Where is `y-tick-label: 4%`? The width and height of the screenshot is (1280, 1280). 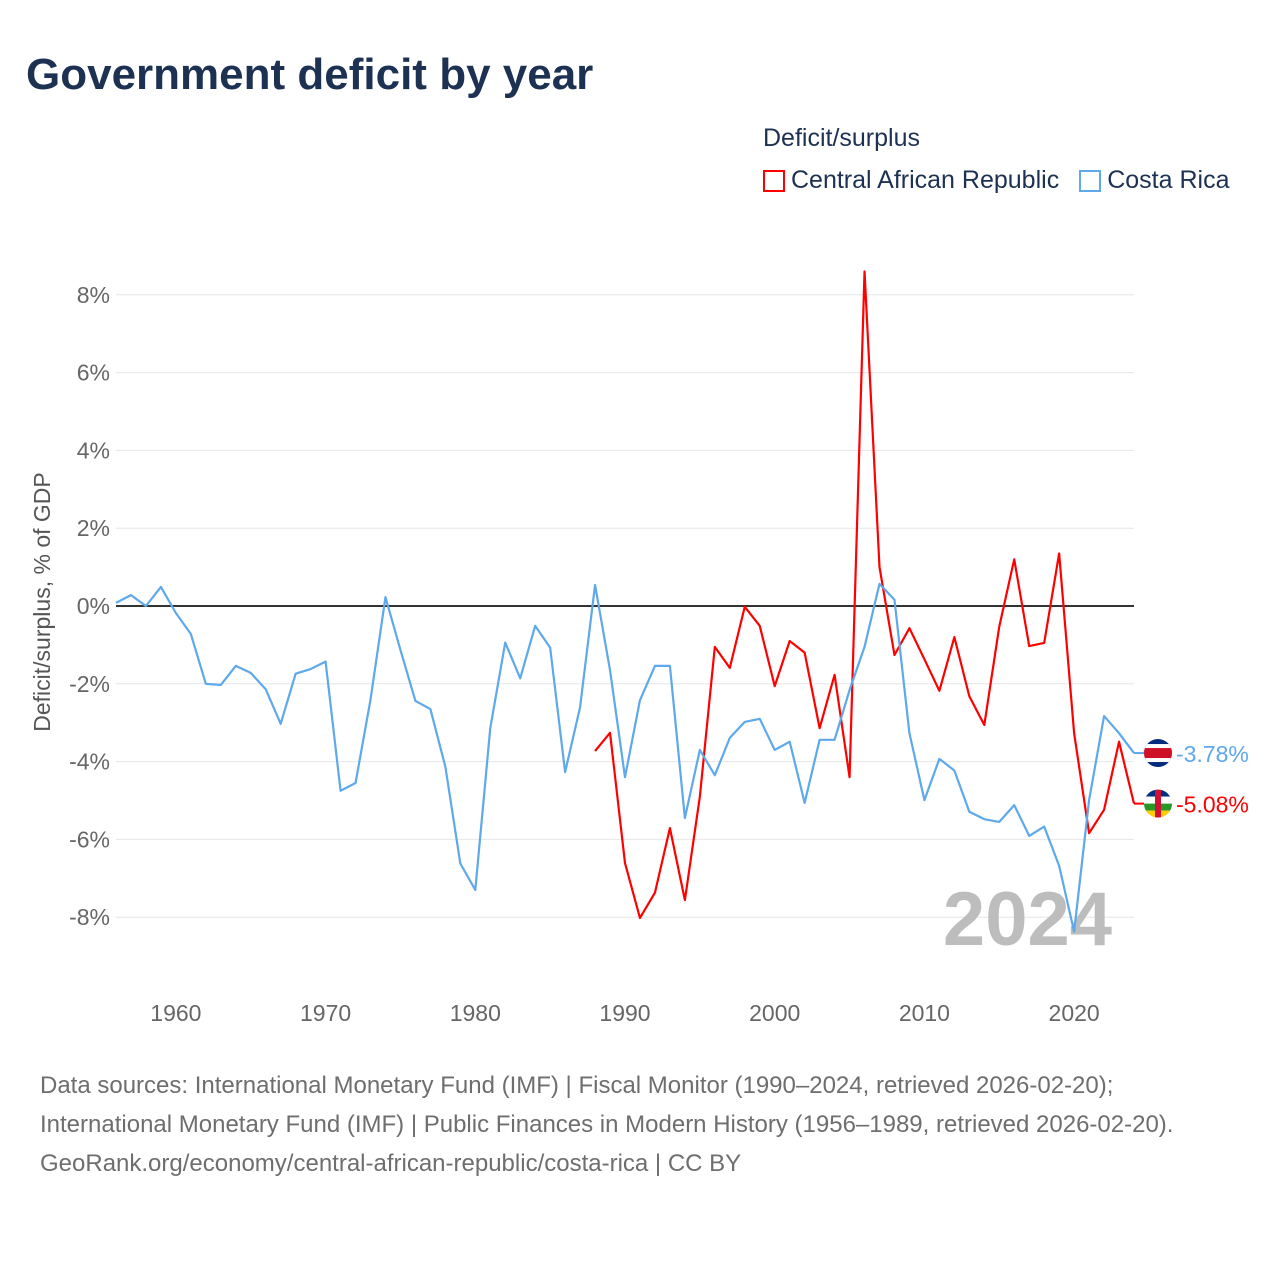
y-tick-label: 4% is located at coordinates (93, 450).